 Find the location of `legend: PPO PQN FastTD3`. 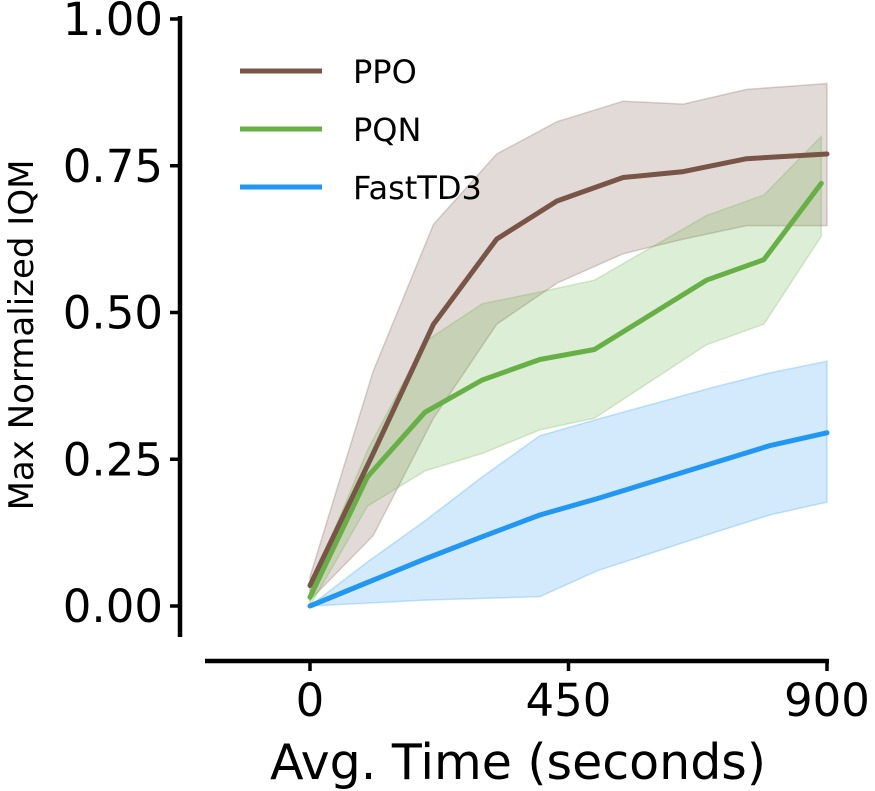

legend: PPO PQN FastTD3 is located at coordinates (361, 130).